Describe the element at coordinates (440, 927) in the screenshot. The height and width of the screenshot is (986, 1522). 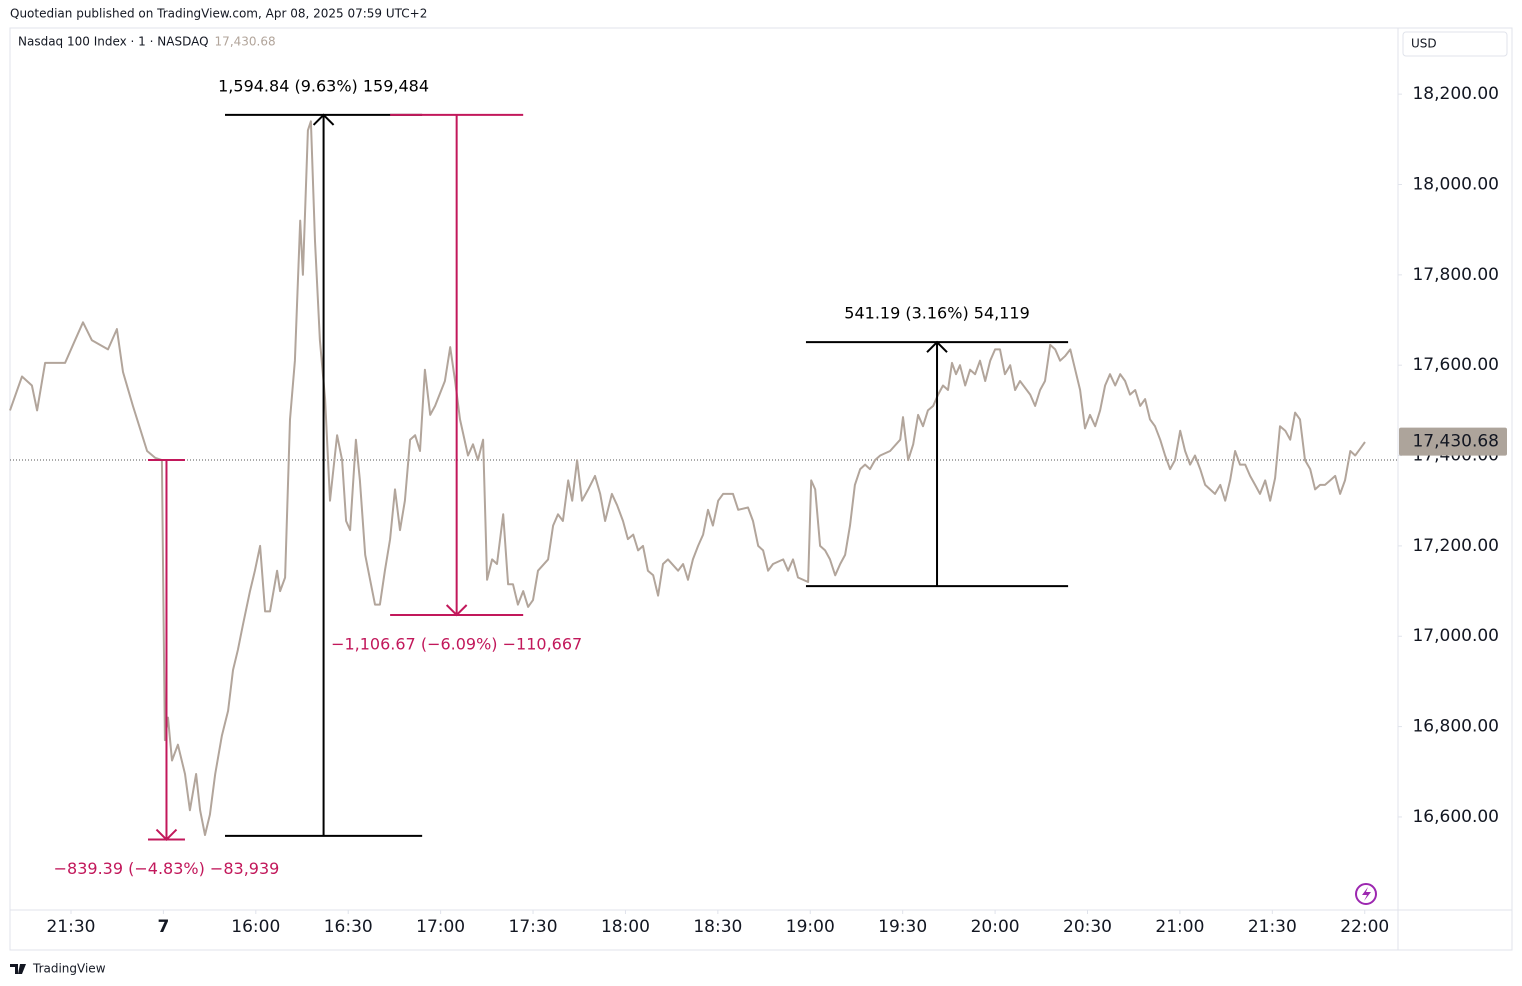
I see `x-tick-label: 17:00` at that location.